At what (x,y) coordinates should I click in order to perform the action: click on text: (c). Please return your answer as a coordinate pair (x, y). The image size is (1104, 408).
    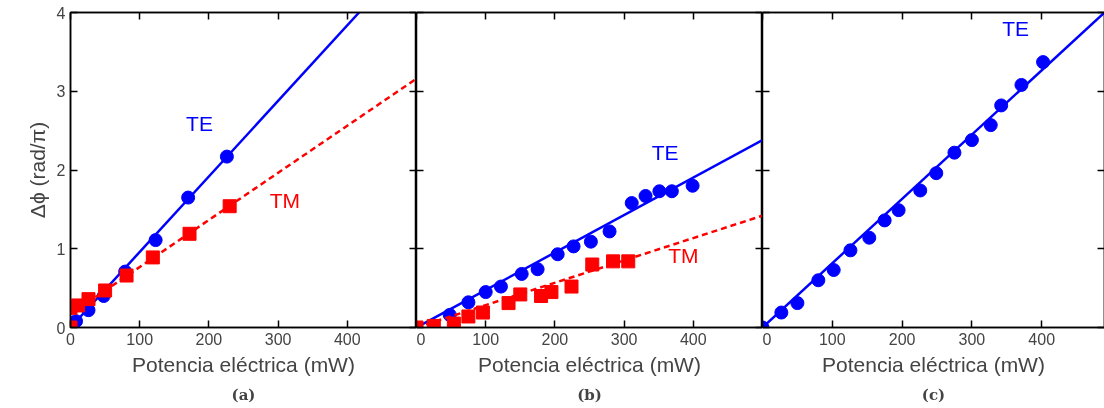
    Looking at the image, I should click on (933, 394).